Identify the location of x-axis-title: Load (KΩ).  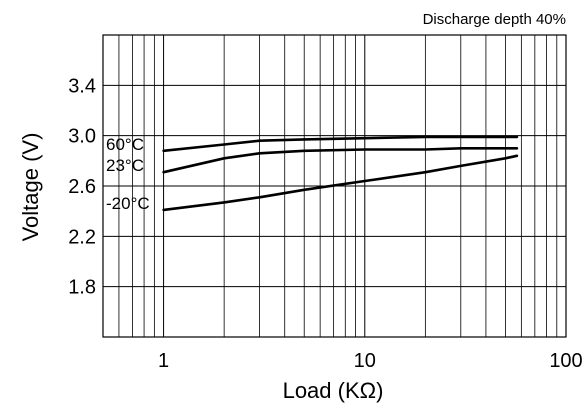
(333, 390).